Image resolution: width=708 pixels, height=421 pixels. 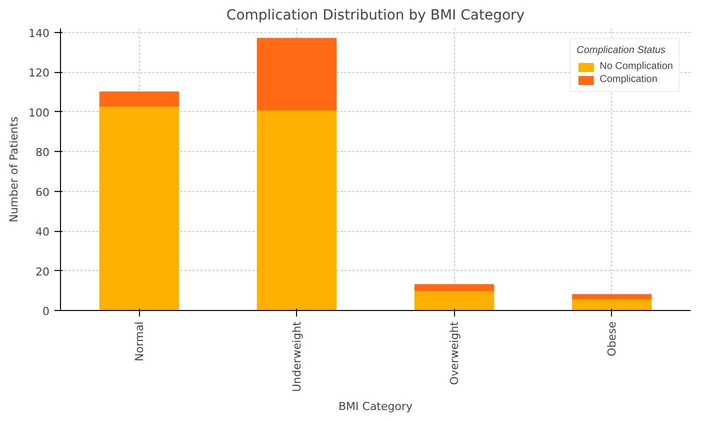 I want to click on x-tick-label: Obese, so click(x=611, y=338).